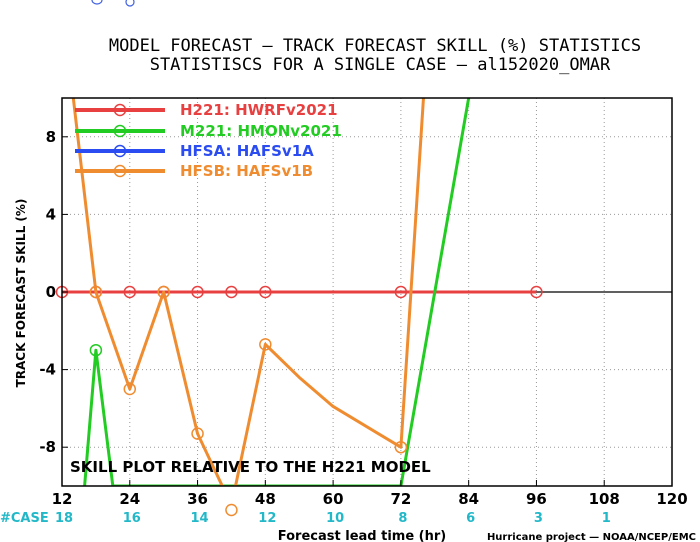  What do you see at coordinates (402, 518) in the screenshot?
I see `case-count: 8` at bounding box center [402, 518].